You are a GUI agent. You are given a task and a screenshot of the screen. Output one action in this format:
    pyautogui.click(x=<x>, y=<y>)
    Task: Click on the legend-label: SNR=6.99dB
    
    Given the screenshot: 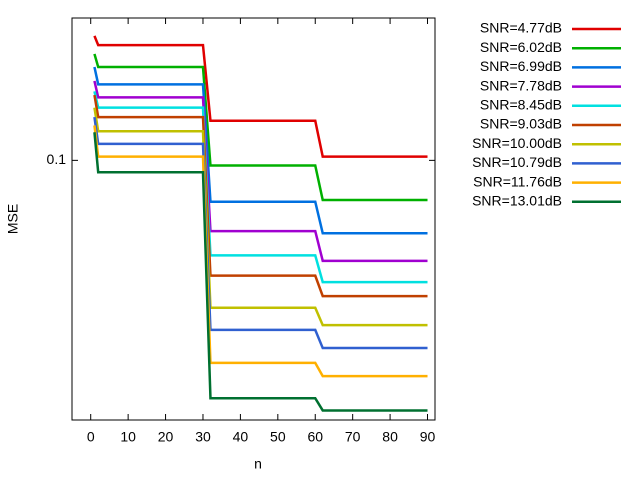 What is the action you would take?
    pyautogui.click(x=521, y=66)
    